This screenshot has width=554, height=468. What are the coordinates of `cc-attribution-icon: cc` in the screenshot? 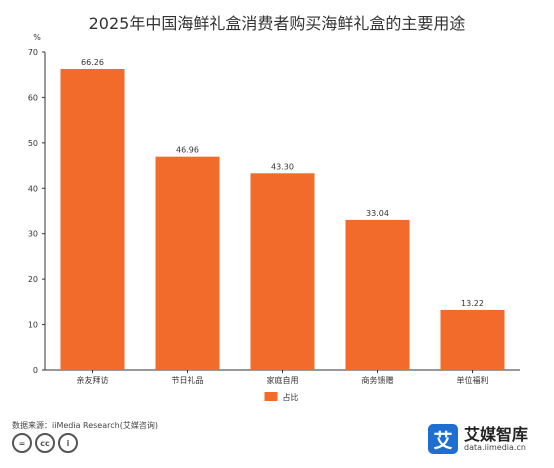 It's located at (45, 443).